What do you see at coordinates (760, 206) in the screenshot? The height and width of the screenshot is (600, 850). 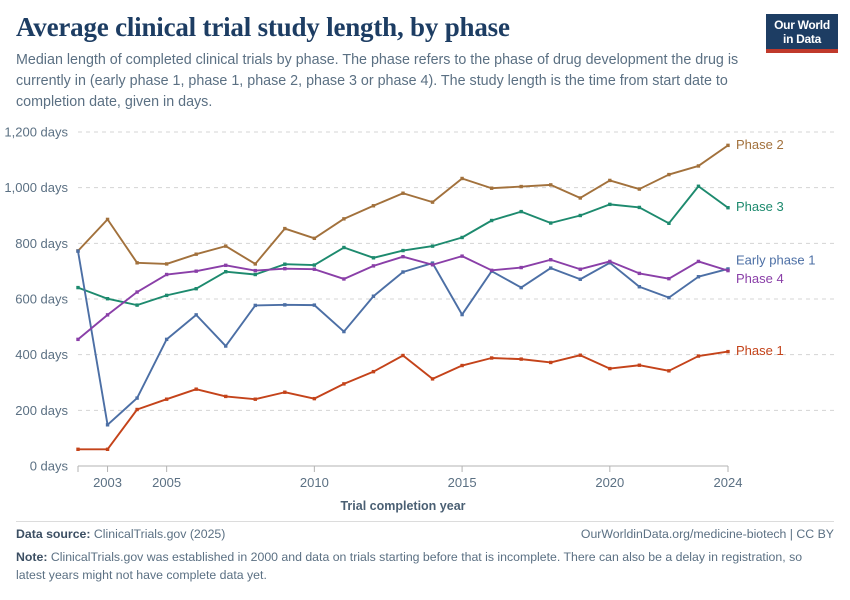 I see `series-label-phase-3: Phase 3` at bounding box center [760, 206].